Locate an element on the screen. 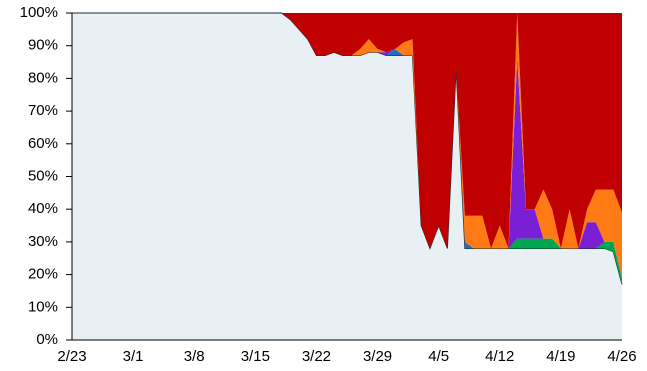  x-tick-label: 3/1 is located at coordinates (133, 356).